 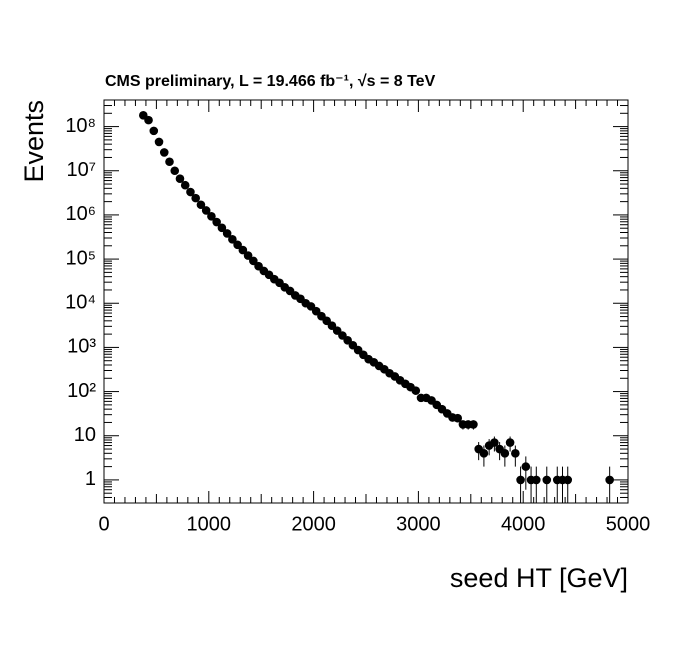 I want to click on x-tick-label: 5000, so click(x=628, y=524).